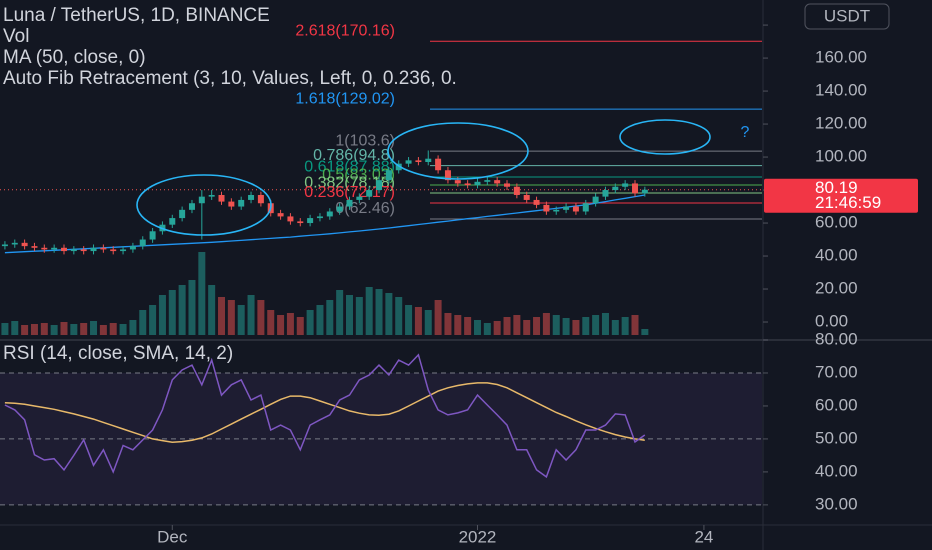 The height and width of the screenshot is (550, 932). What do you see at coordinates (841, 90) in the screenshot?
I see `y-tick-label: 140.00` at bounding box center [841, 90].